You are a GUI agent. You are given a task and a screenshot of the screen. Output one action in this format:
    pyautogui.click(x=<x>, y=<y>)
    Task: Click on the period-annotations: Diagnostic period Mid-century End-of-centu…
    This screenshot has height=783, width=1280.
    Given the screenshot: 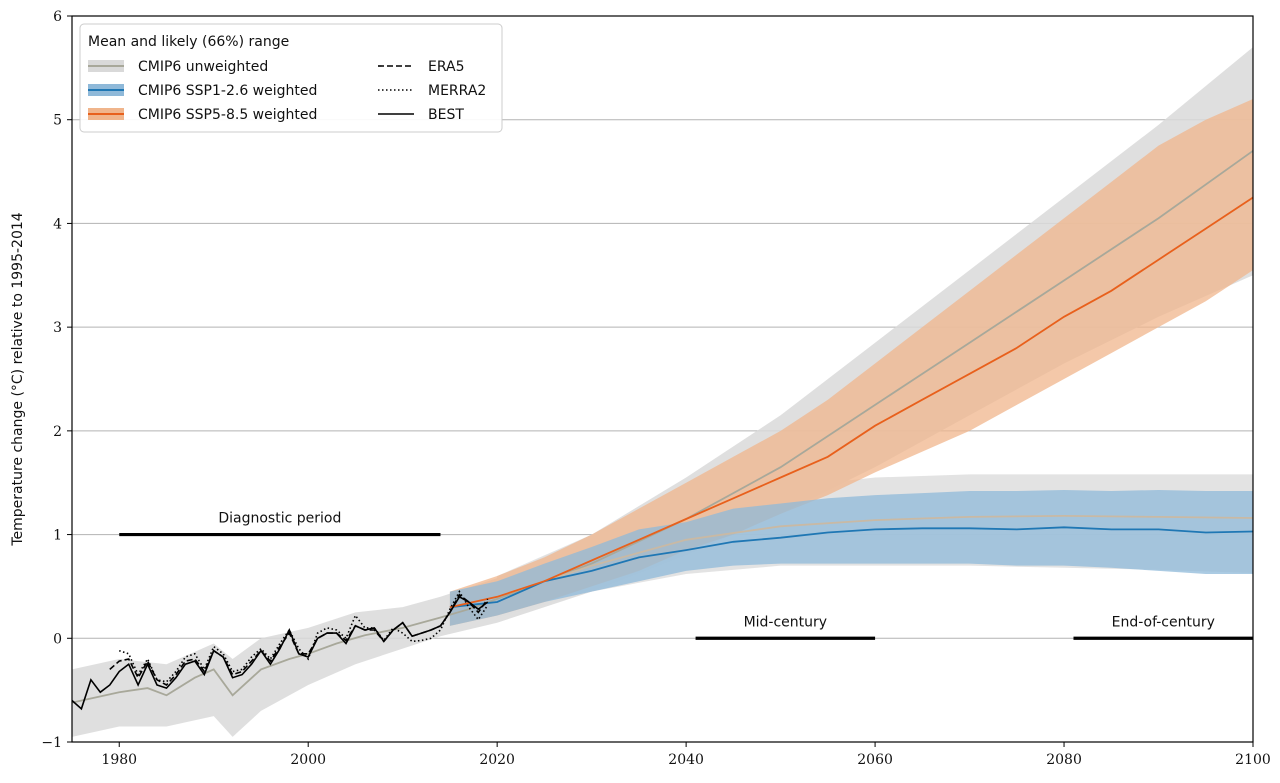 What is the action you would take?
    pyautogui.click(x=686, y=575)
    